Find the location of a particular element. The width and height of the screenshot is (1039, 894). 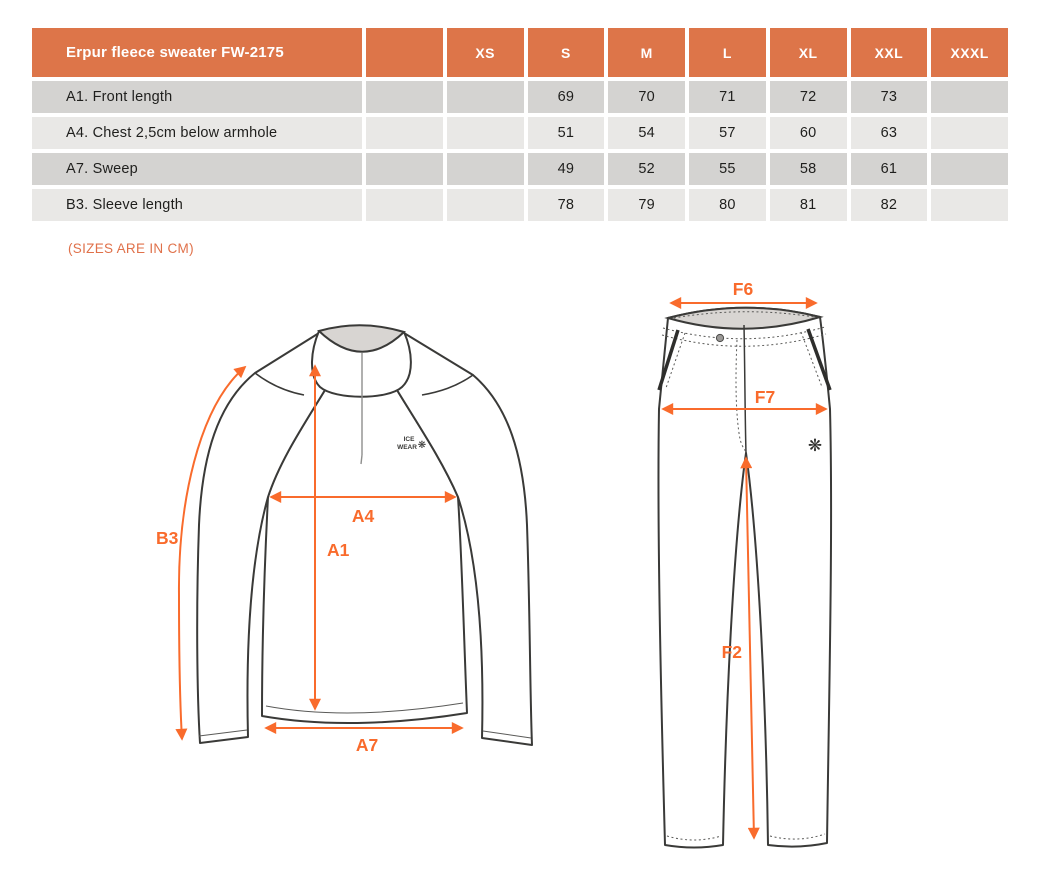

row-label: A7. Sweep is located at coordinates (197, 169).